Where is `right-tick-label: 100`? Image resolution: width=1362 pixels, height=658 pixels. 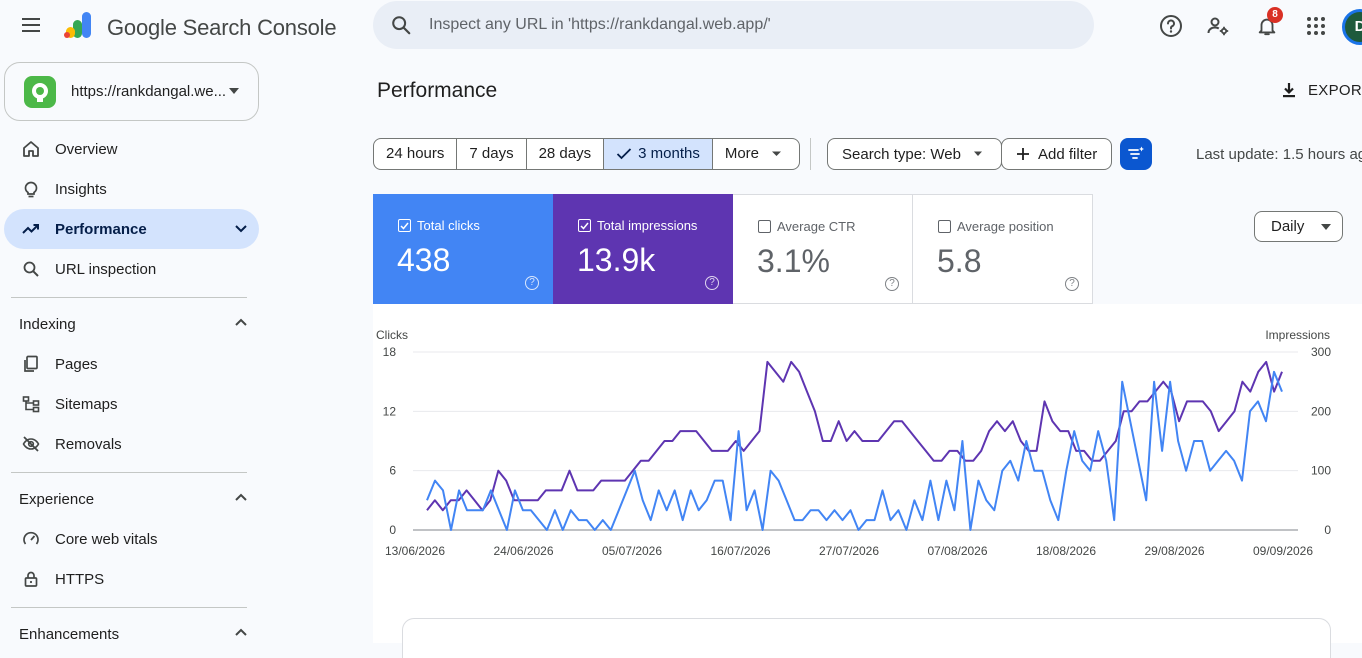 right-tick-label: 100 is located at coordinates (1321, 471).